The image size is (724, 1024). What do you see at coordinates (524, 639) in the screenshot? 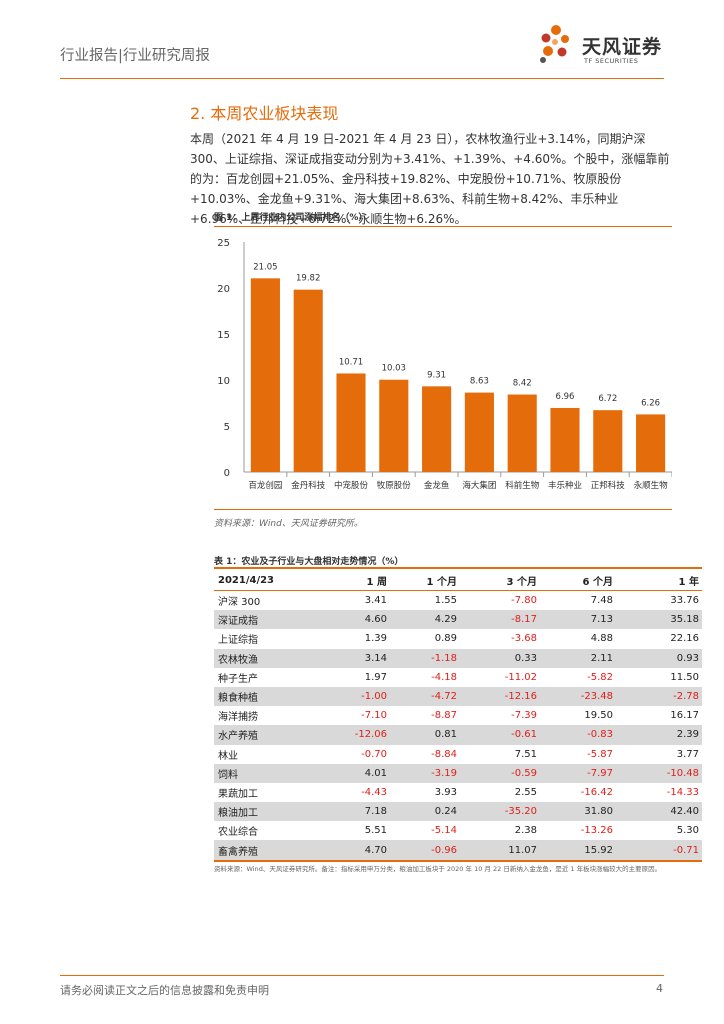
I see `cell-3m: -3.68` at bounding box center [524, 639].